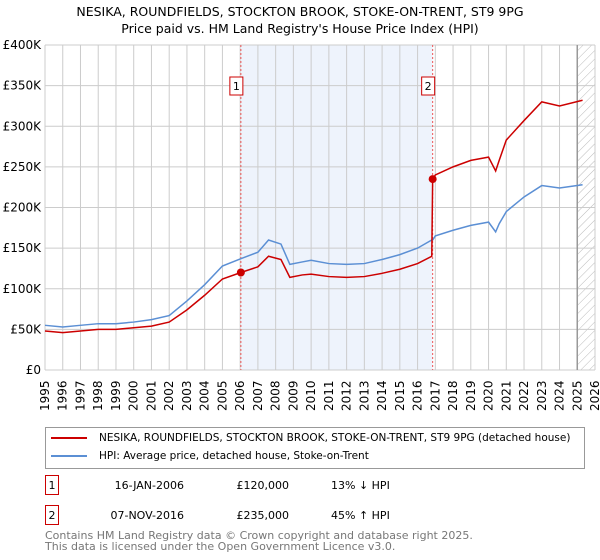 The image size is (600, 560). I want to click on x-tick-label: 2010, so click(311, 395).